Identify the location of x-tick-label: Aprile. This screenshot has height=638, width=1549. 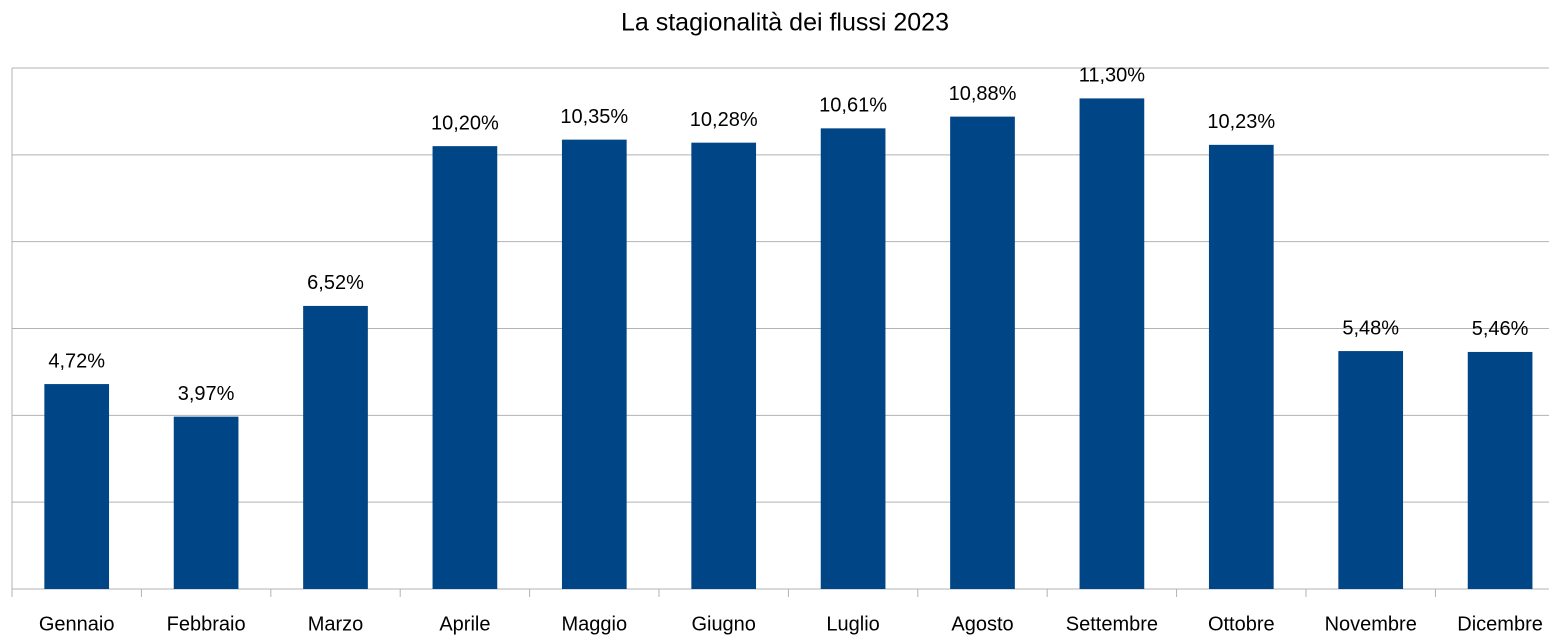
(464, 624).